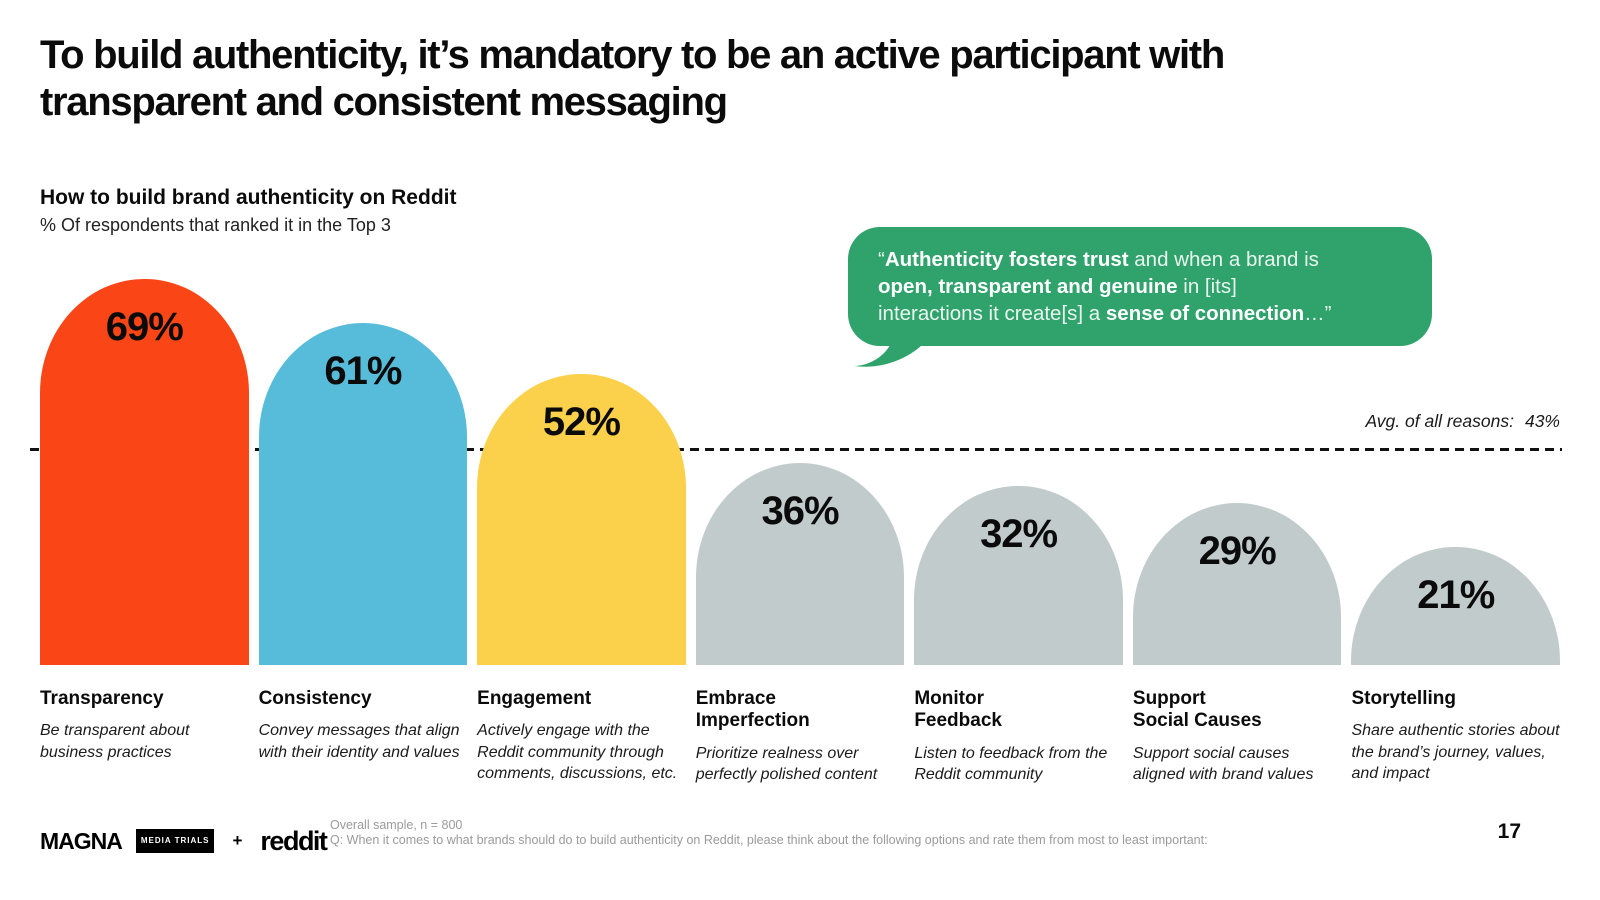 This screenshot has height=900, width=1600. Describe the element at coordinates (1197, 710) in the screenshot. I see `category-title: Support Social Causes` at that location.